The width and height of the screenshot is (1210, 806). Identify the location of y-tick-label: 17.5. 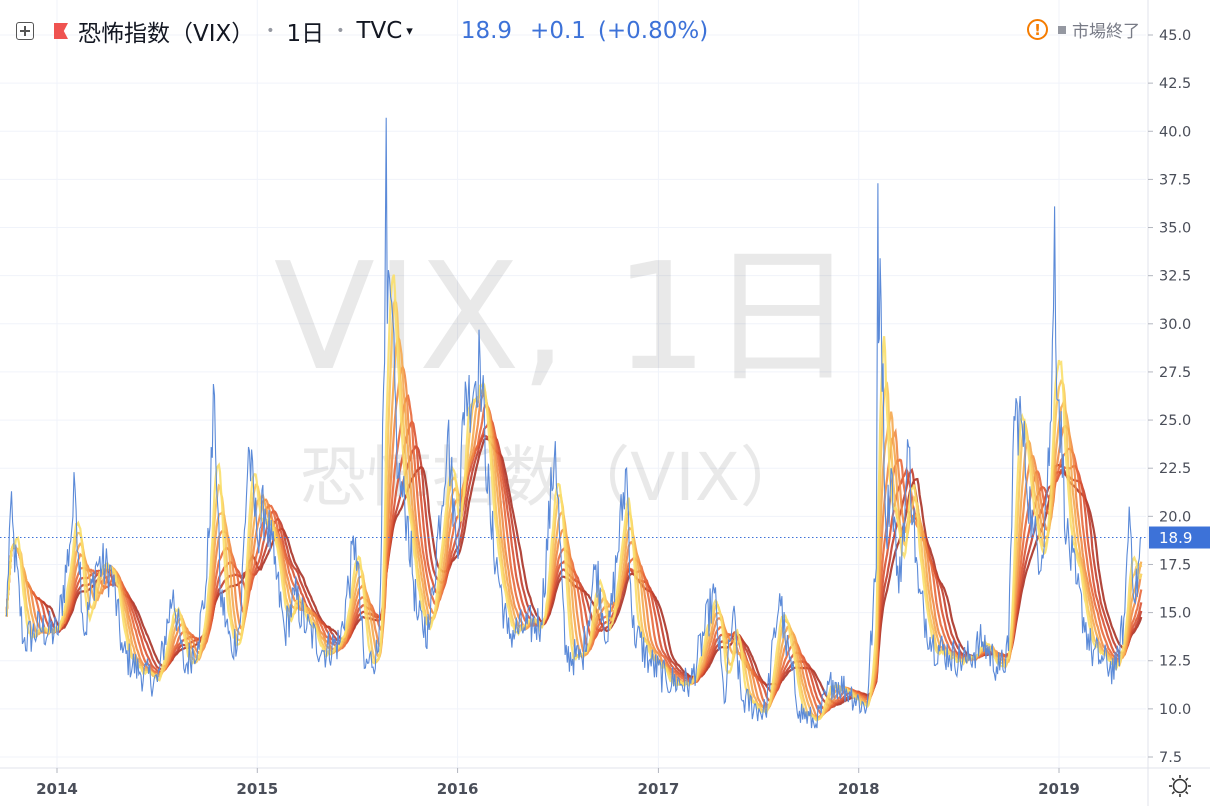
(1175, 565).